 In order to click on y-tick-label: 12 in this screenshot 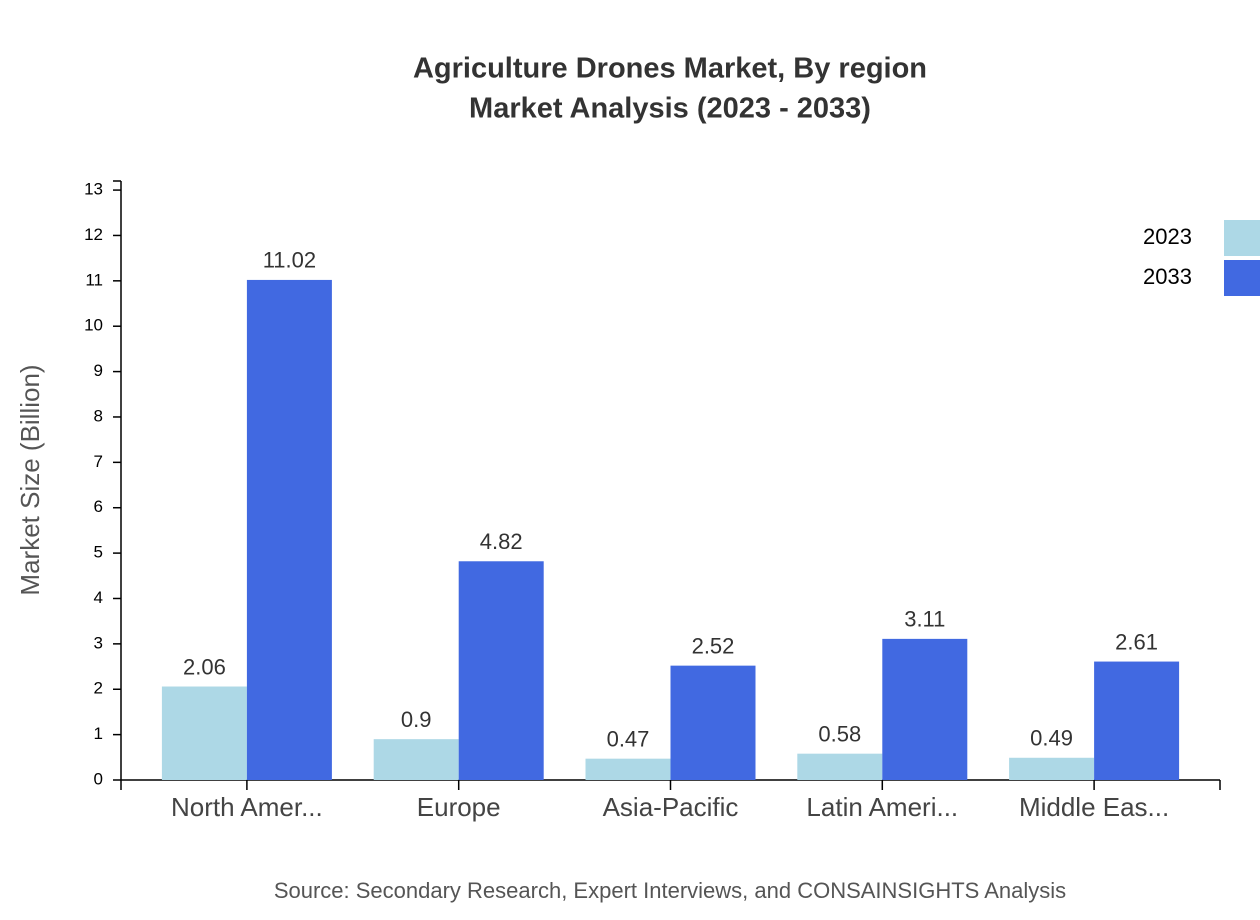, I will do `click(93, 234)`.